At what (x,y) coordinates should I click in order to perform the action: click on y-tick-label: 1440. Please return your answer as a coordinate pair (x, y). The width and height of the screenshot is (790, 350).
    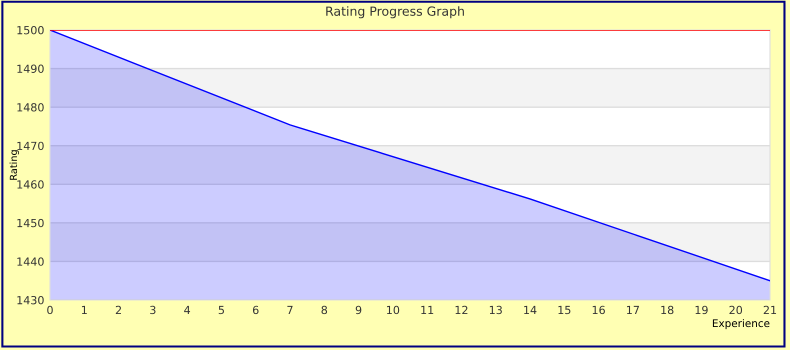
    Looking at the image, I should click on (30, 261).